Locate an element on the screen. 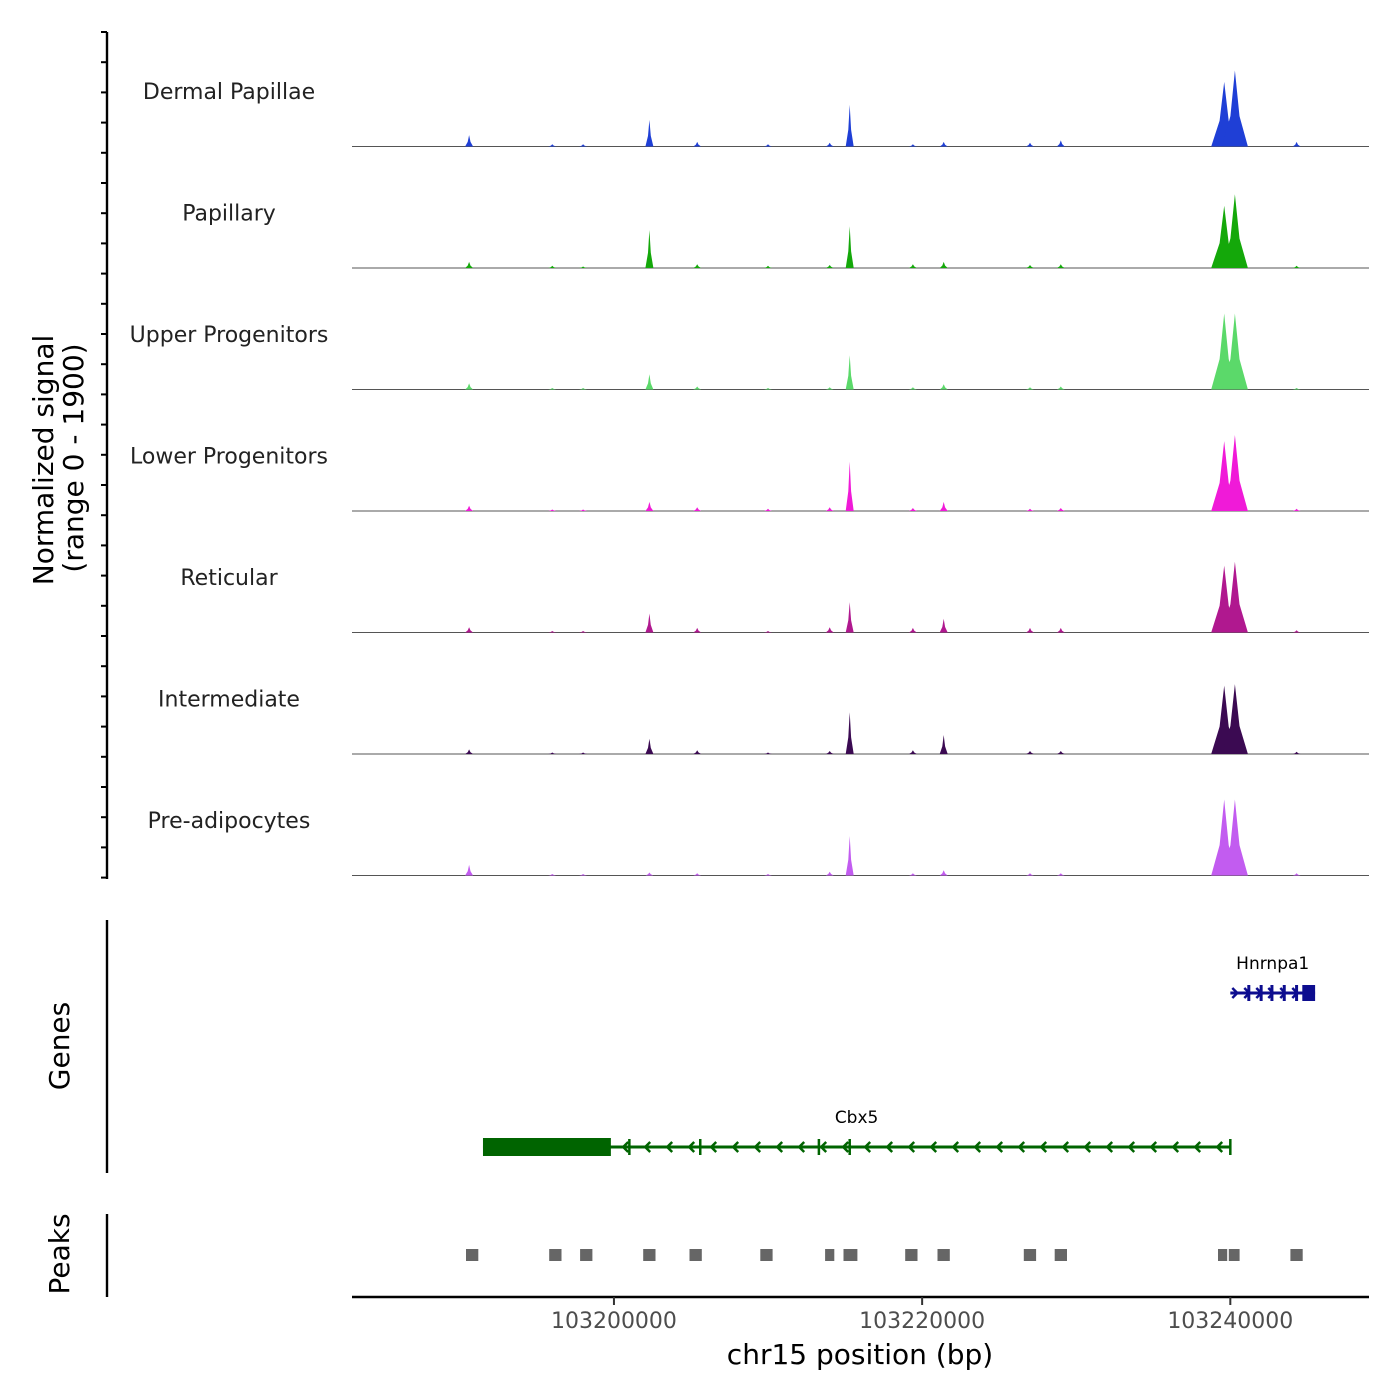  track-label: Intermediate is located at coordinates (229, 700).